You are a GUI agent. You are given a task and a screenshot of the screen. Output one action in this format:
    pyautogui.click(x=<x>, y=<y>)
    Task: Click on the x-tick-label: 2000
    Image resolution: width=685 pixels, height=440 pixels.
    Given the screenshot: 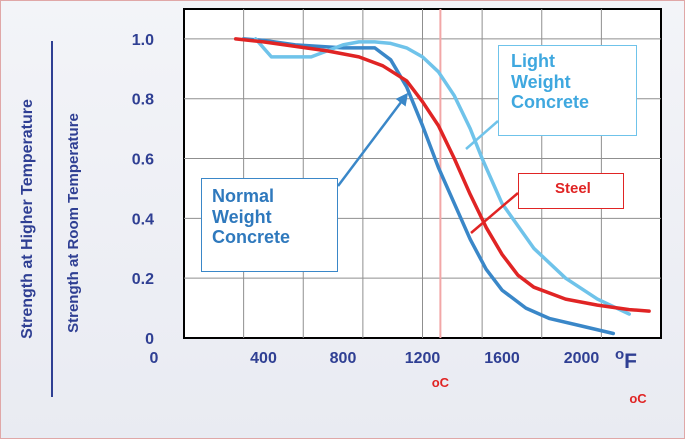 What is the action you would take?
    pyautogui.click(x=582, y=358)
    